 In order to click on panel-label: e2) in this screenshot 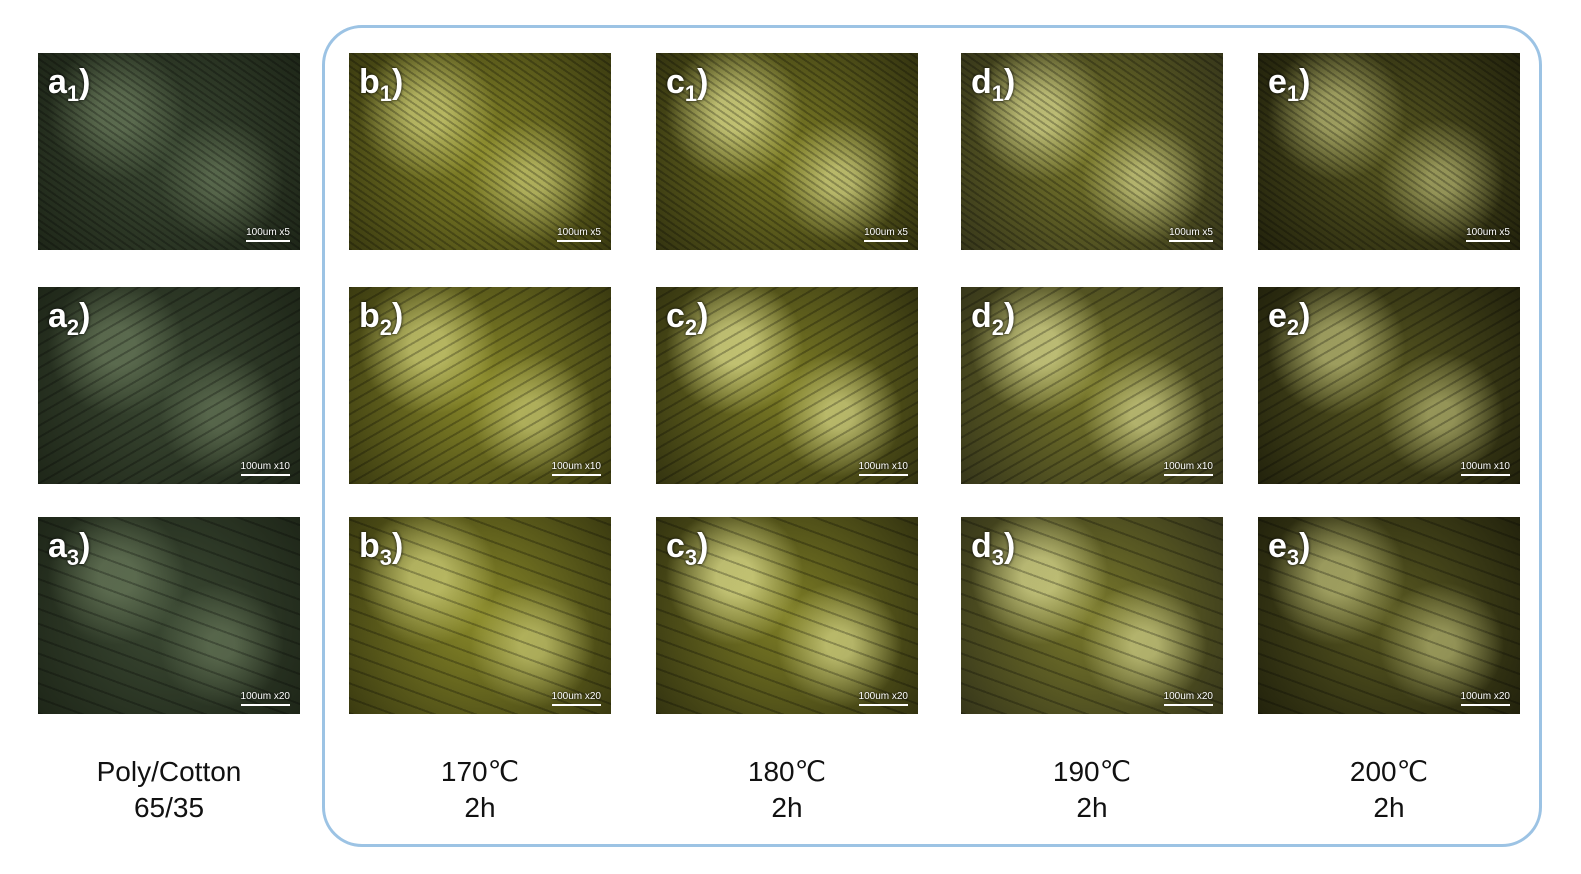, I will do `click(1289, 319)`.